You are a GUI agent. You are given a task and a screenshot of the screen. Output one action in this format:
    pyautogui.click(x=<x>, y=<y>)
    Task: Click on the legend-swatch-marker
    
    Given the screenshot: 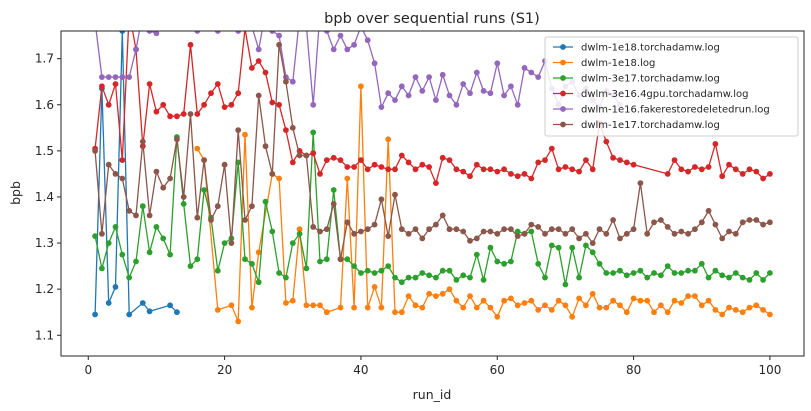 What is the action you would take?
    pyautogui.click(x=563, y=124)
    